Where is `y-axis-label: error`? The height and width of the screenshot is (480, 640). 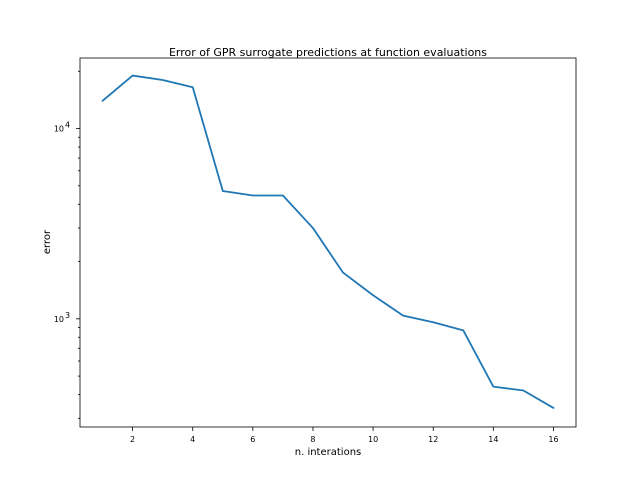 y-axis-label: error is located at coordinates (47, 241).